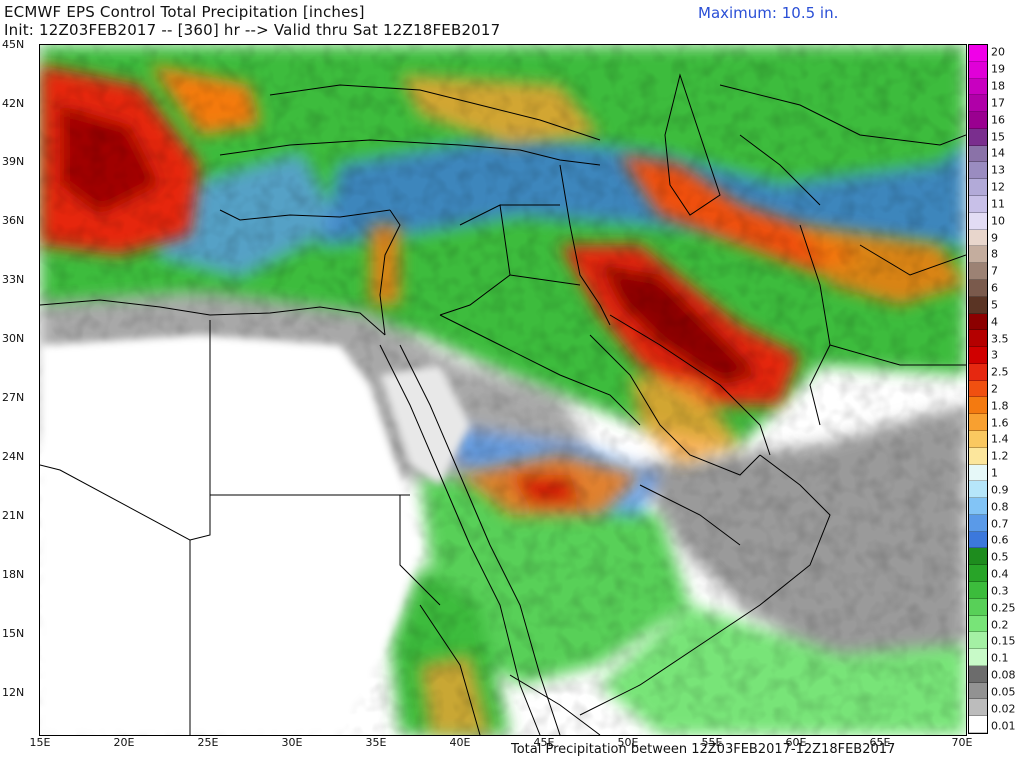 The height and width of the screenshot is (768, 1024). Describe the element at coordinates (978, 389) in the screenshot. I see `color-legend-bar` at that location.